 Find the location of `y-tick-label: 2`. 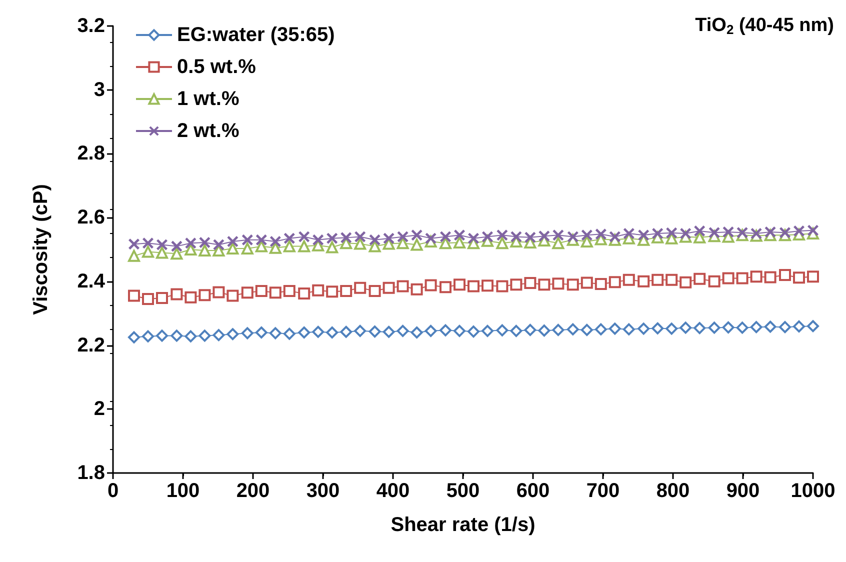

y-tick-label: 2 is located at coordinates (99, 409).